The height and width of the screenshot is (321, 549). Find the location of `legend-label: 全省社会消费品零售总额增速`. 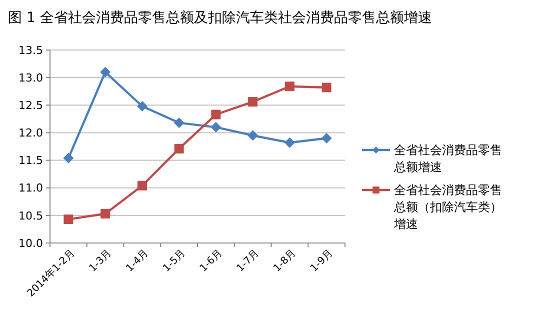

legend-label: 全省社会消费品零售总额增速 is located at coordinates (447, 158).